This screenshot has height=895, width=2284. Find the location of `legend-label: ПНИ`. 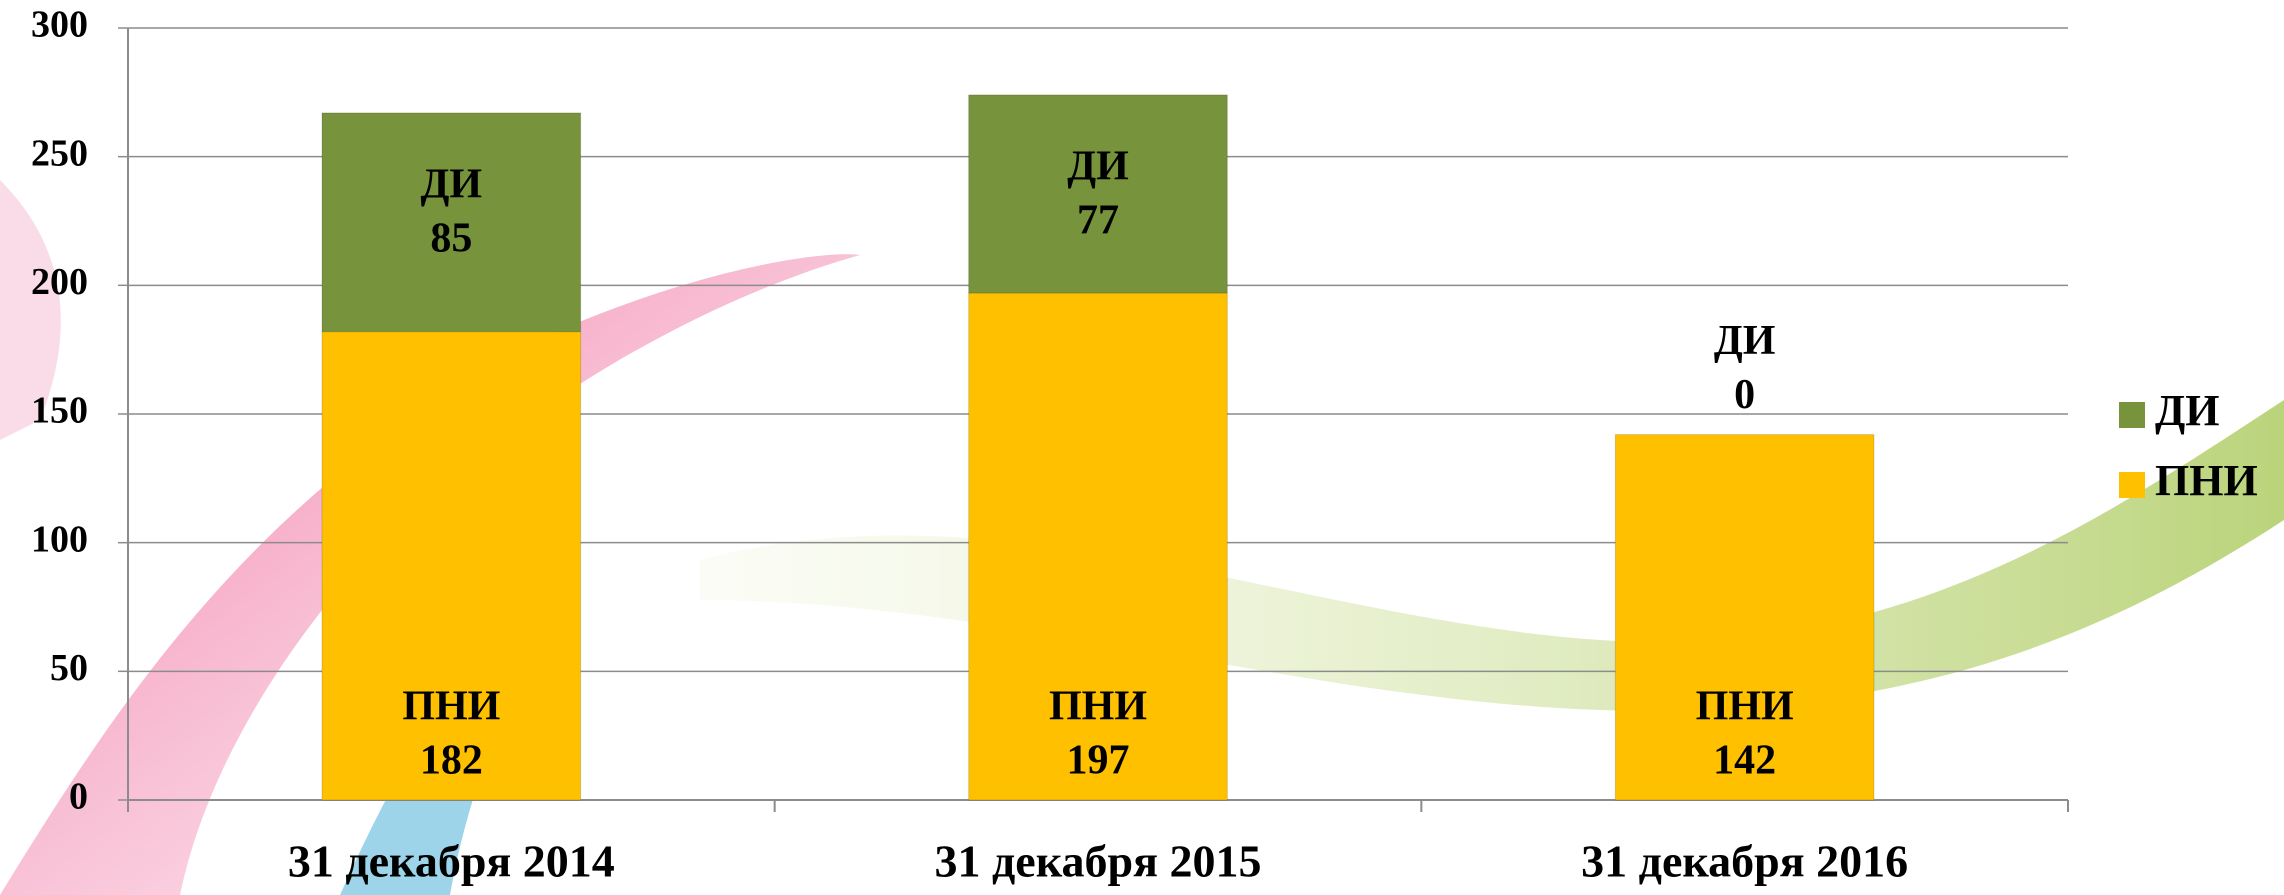

legend-label: ПНИ is located at coordinates (2206, 480).